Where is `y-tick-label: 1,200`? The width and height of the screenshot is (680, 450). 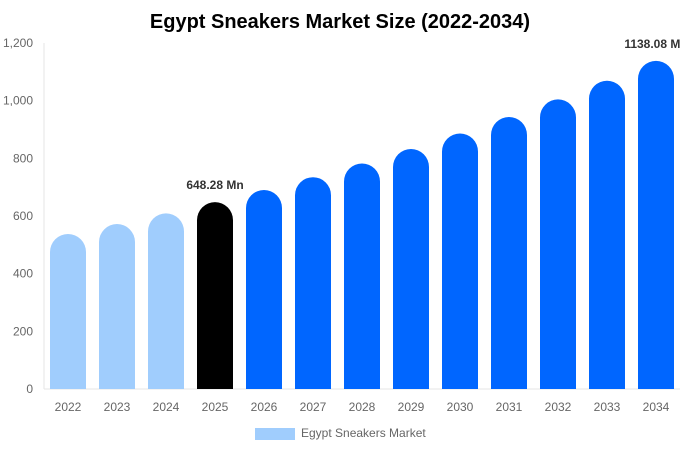 y-tick-label: 1,200 is located at coordinates (18, 43).